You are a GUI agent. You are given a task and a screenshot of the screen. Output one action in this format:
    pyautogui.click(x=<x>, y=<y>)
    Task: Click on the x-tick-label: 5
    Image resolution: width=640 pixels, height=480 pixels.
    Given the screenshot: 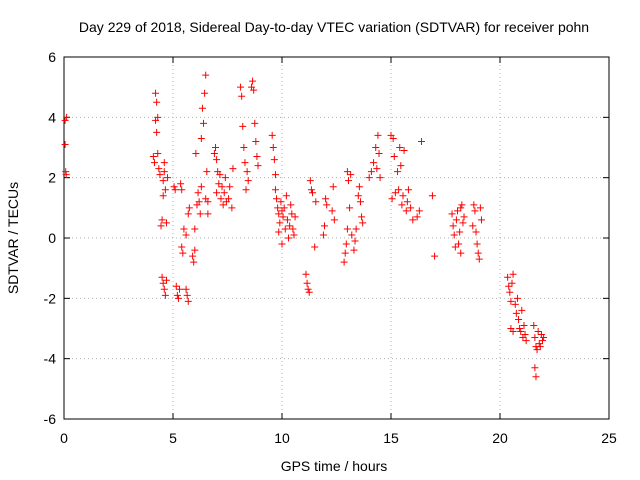 What is the action you would take?
    pyautogui.click(x=173, y=438)
    